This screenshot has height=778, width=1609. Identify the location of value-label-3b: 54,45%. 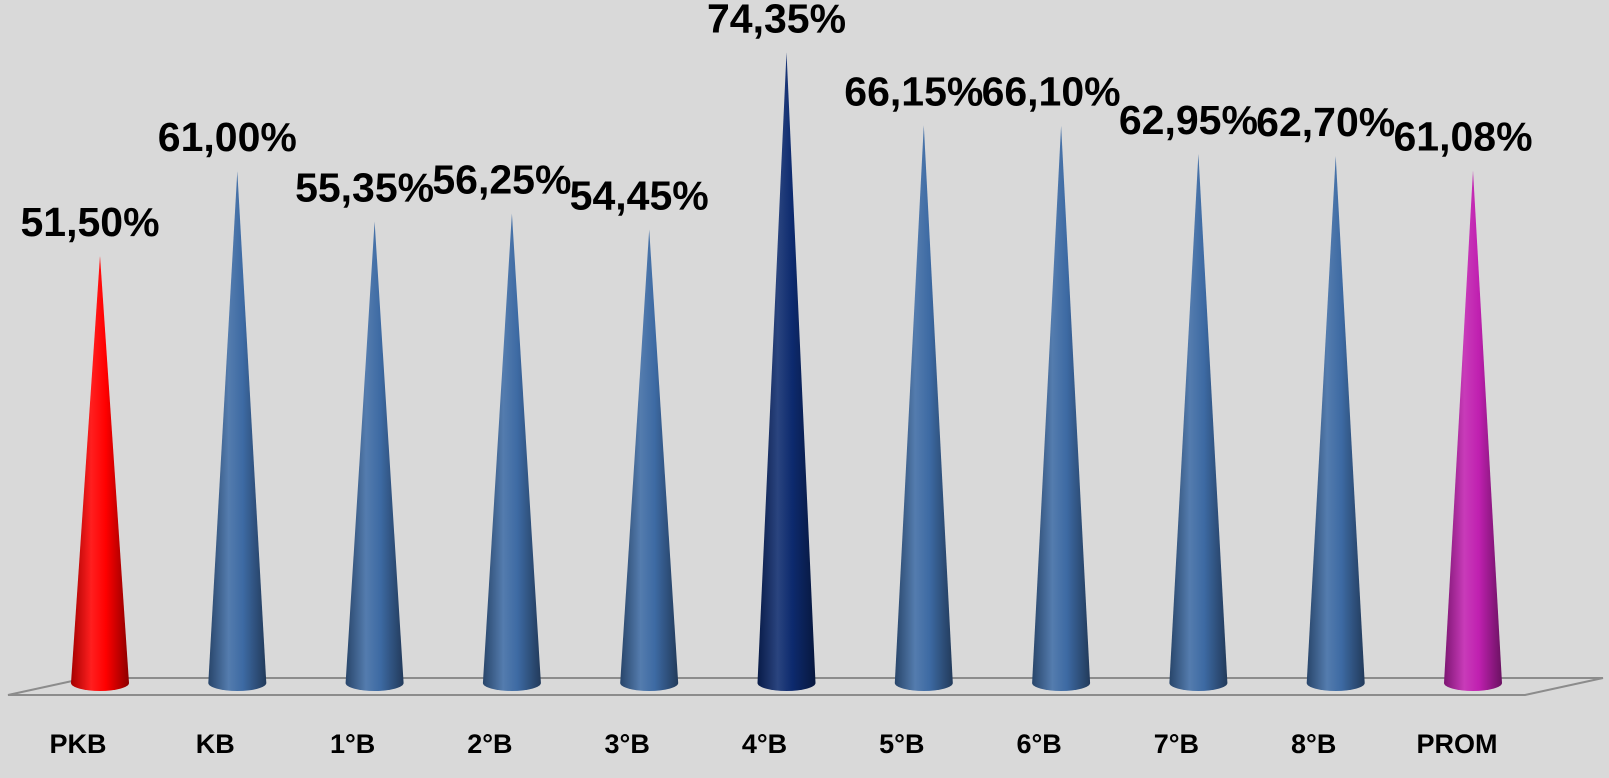
(639, 196).